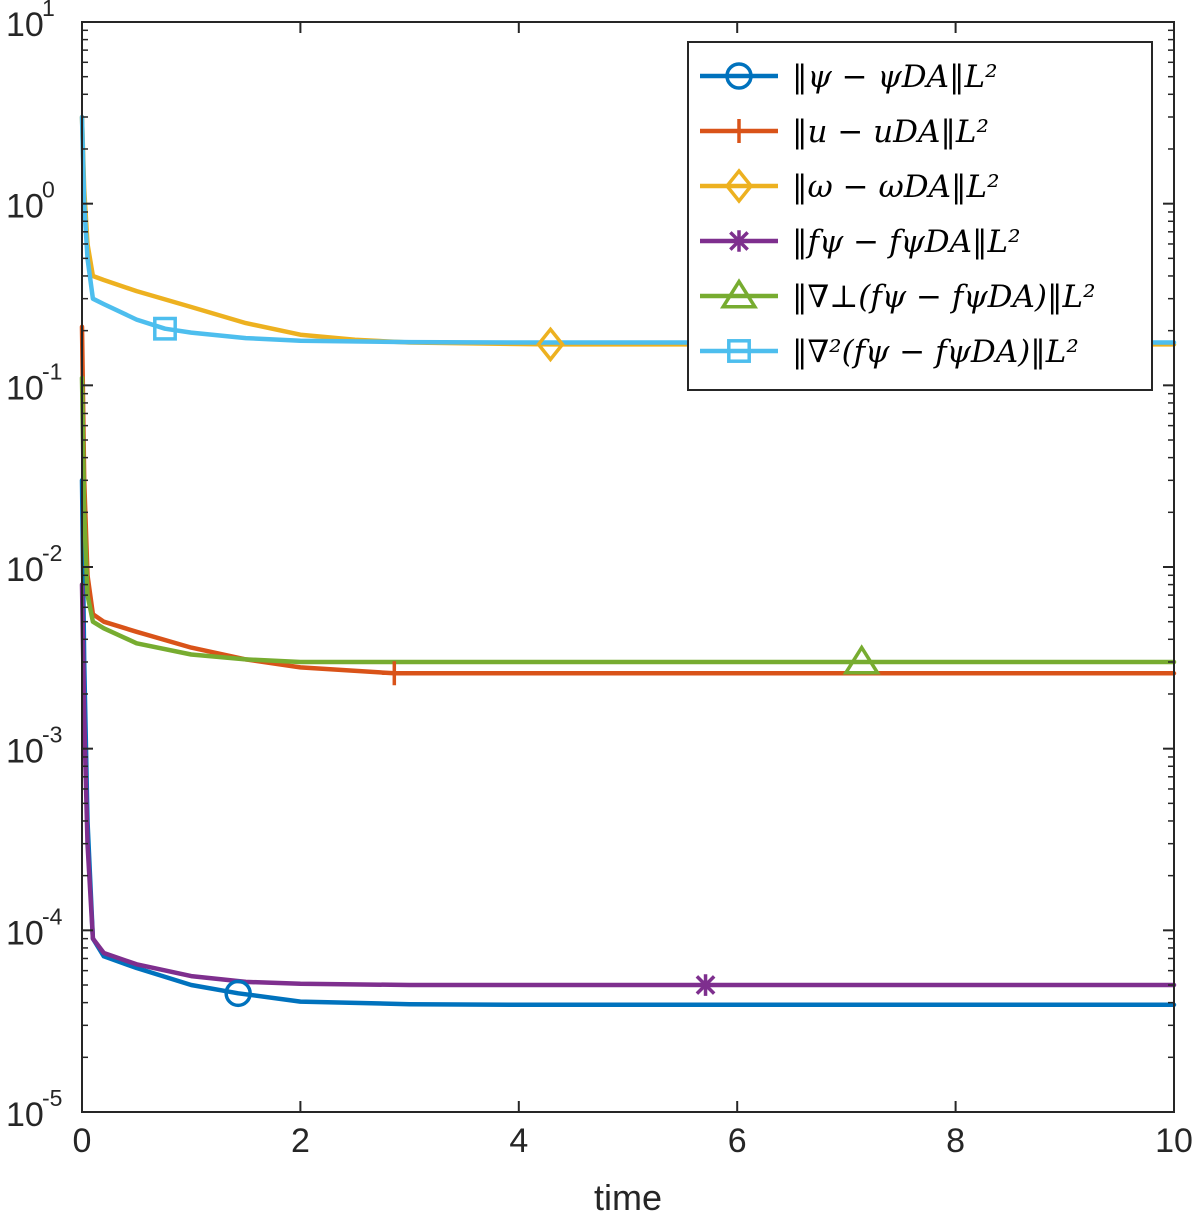  Describe the element at coordinates (52, 735) in the screenshot. I see `y-tick-exponent: -3` at that location.